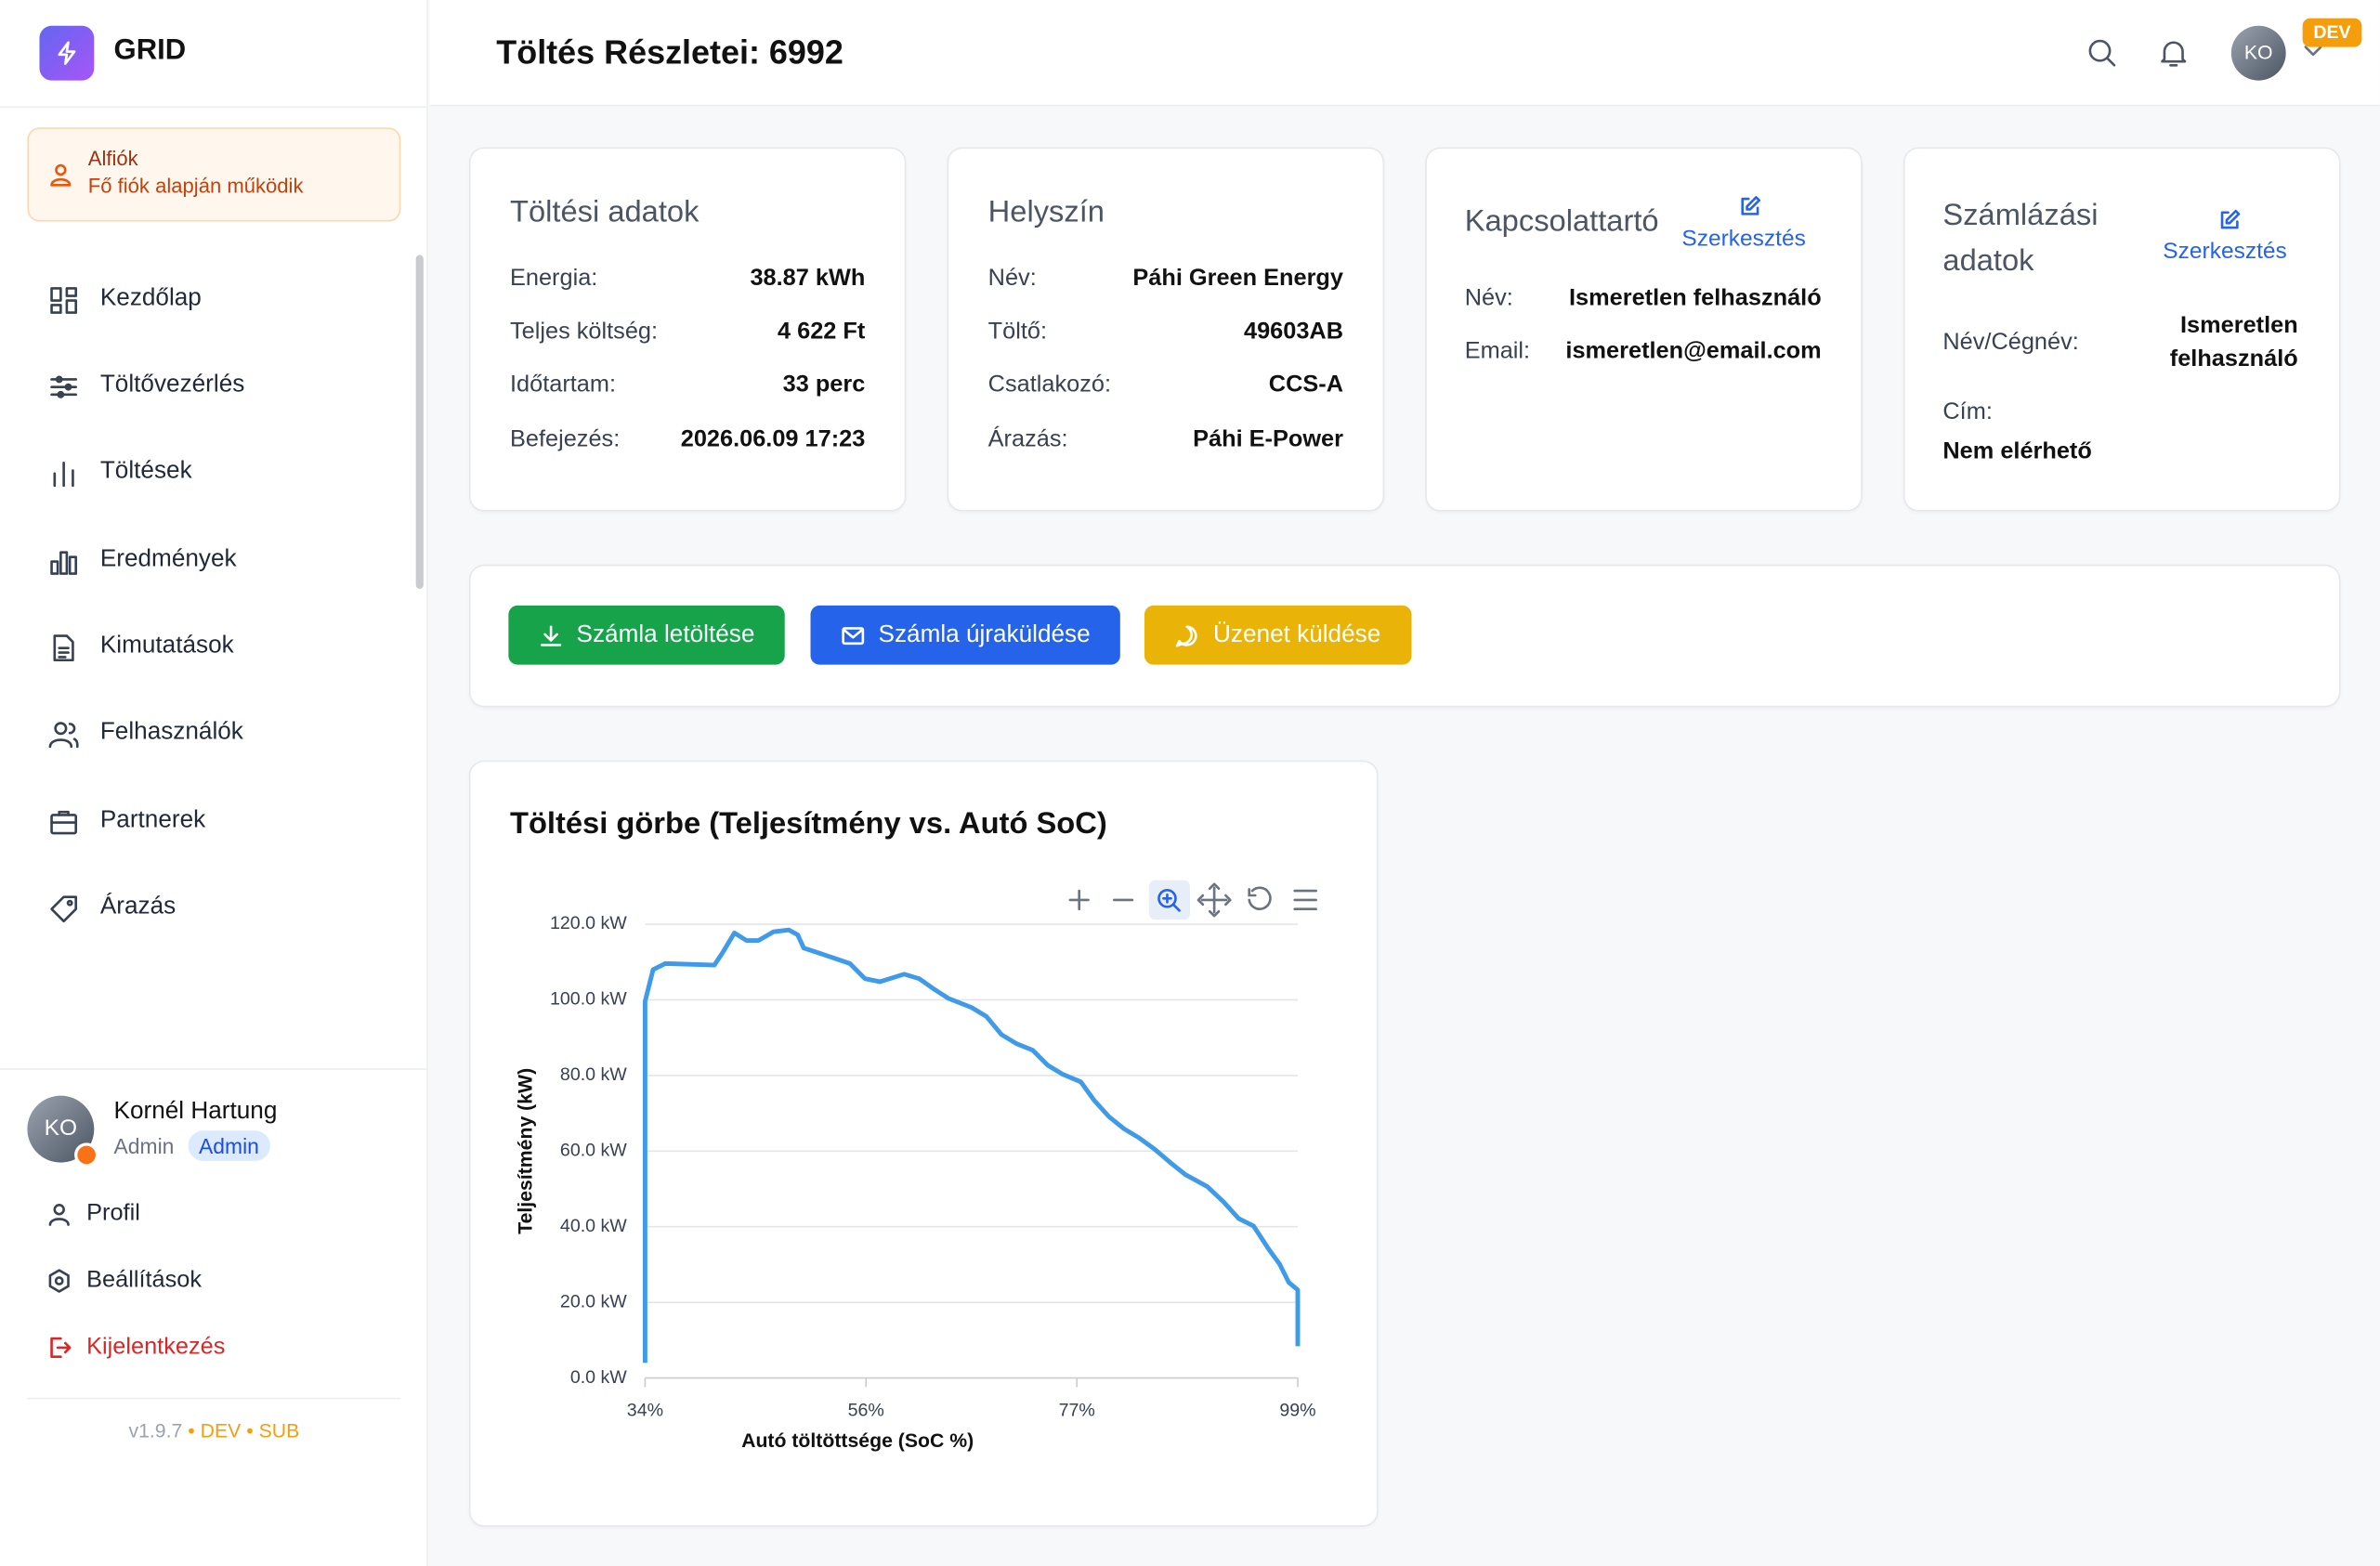 The image size is (2380, 1566). I want to click on bolt-icon, so click(67, 53).